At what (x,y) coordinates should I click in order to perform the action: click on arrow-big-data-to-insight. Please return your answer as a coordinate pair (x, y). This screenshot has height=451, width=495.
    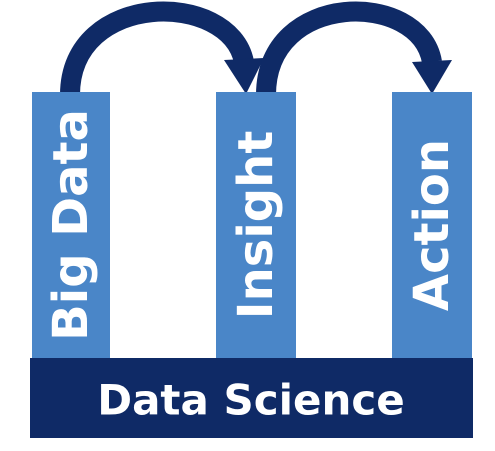
    Looking at the image, I should click on (162, 48).